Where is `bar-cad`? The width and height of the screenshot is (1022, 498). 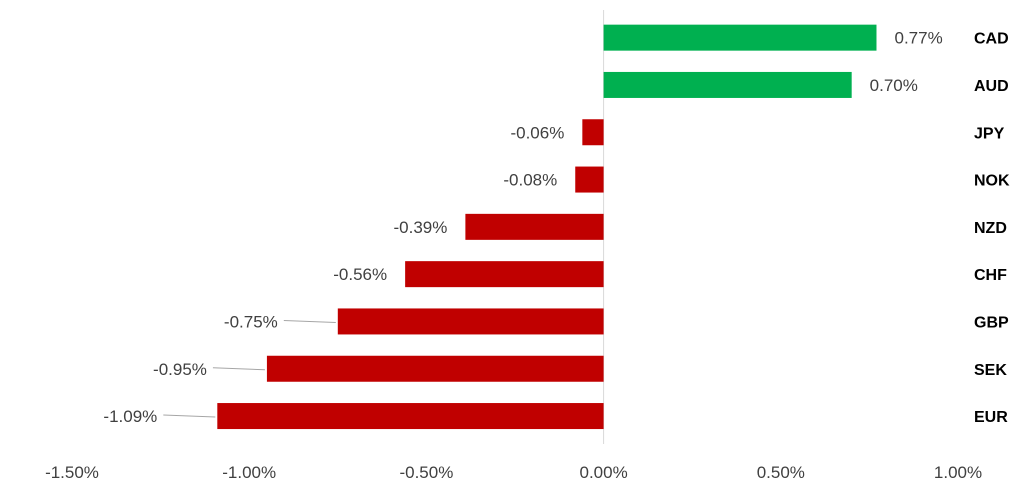
bar-cad is located at coordinates (740, 37).